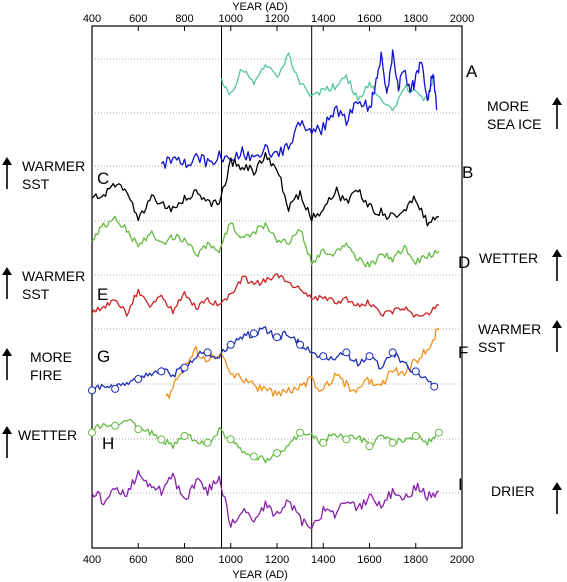 The width and height of the screenshot is (567, 582). I want to click on series-line-E, so click(265, 295).